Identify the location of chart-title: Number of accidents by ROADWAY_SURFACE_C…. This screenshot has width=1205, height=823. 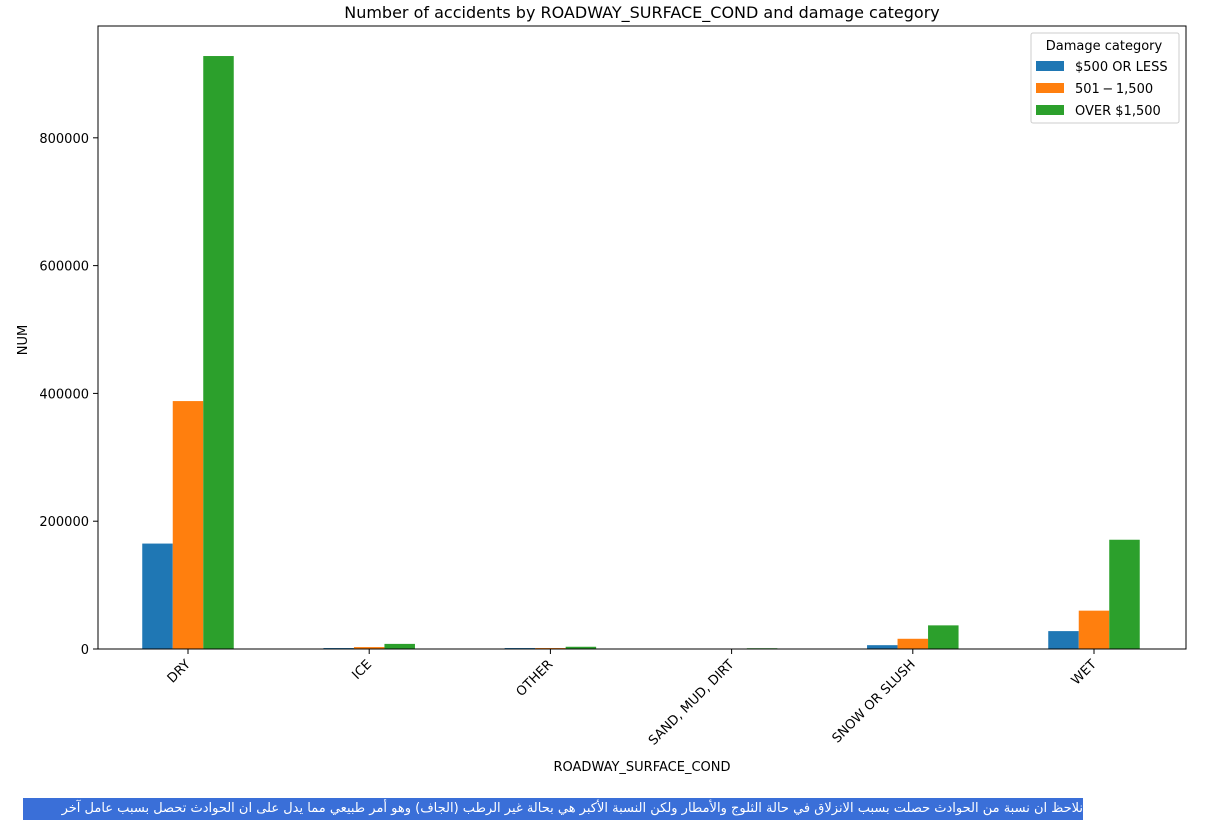
(642, 13).